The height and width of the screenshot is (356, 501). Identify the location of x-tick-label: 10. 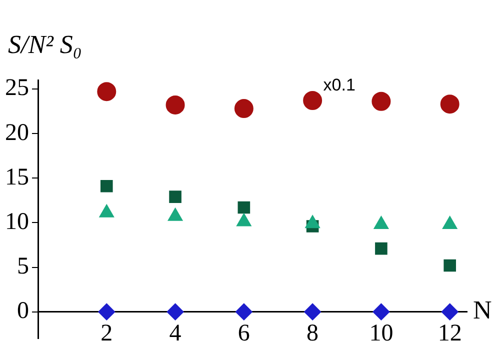
(381, 333).